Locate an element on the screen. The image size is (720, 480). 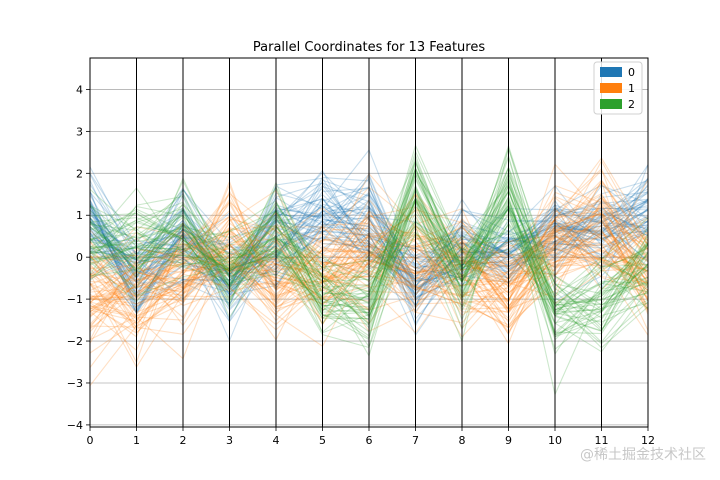
x-tick-label: 4 is located at coordinates (276, 440).